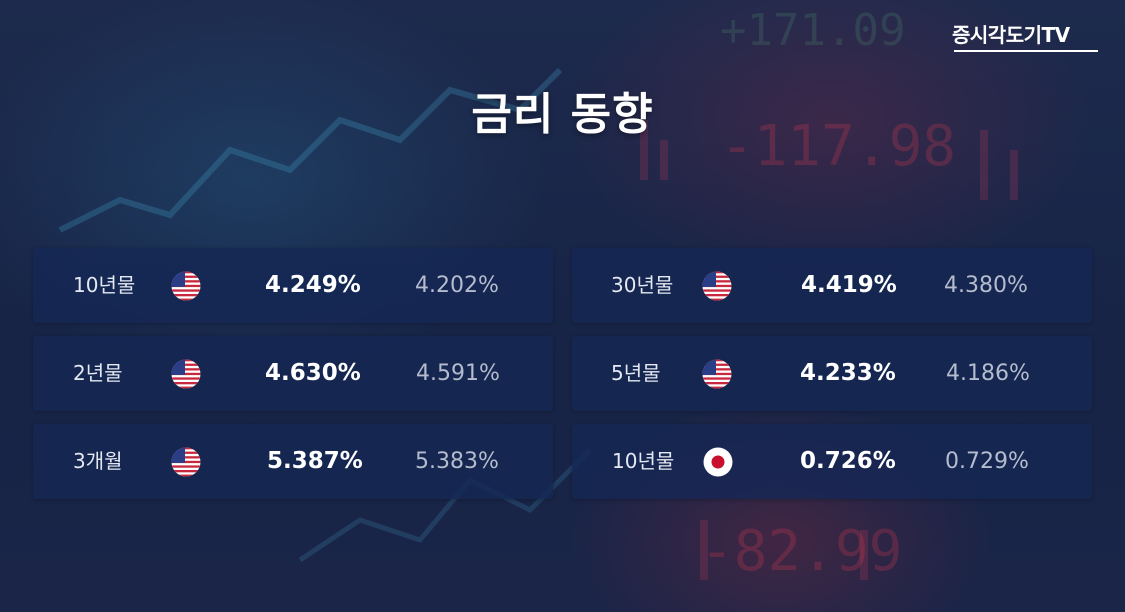 This screenshot has width=1125, height=612. Describe the element at coordinates (801, 551) in the screenshot. I see `svg-text: -82.99` at that location.